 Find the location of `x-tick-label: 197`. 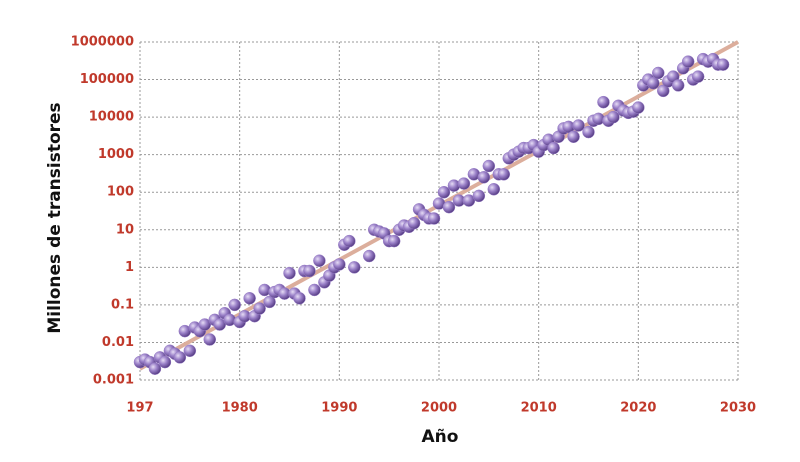

x-tick-label: 197 is located at coordinates (139, 408).